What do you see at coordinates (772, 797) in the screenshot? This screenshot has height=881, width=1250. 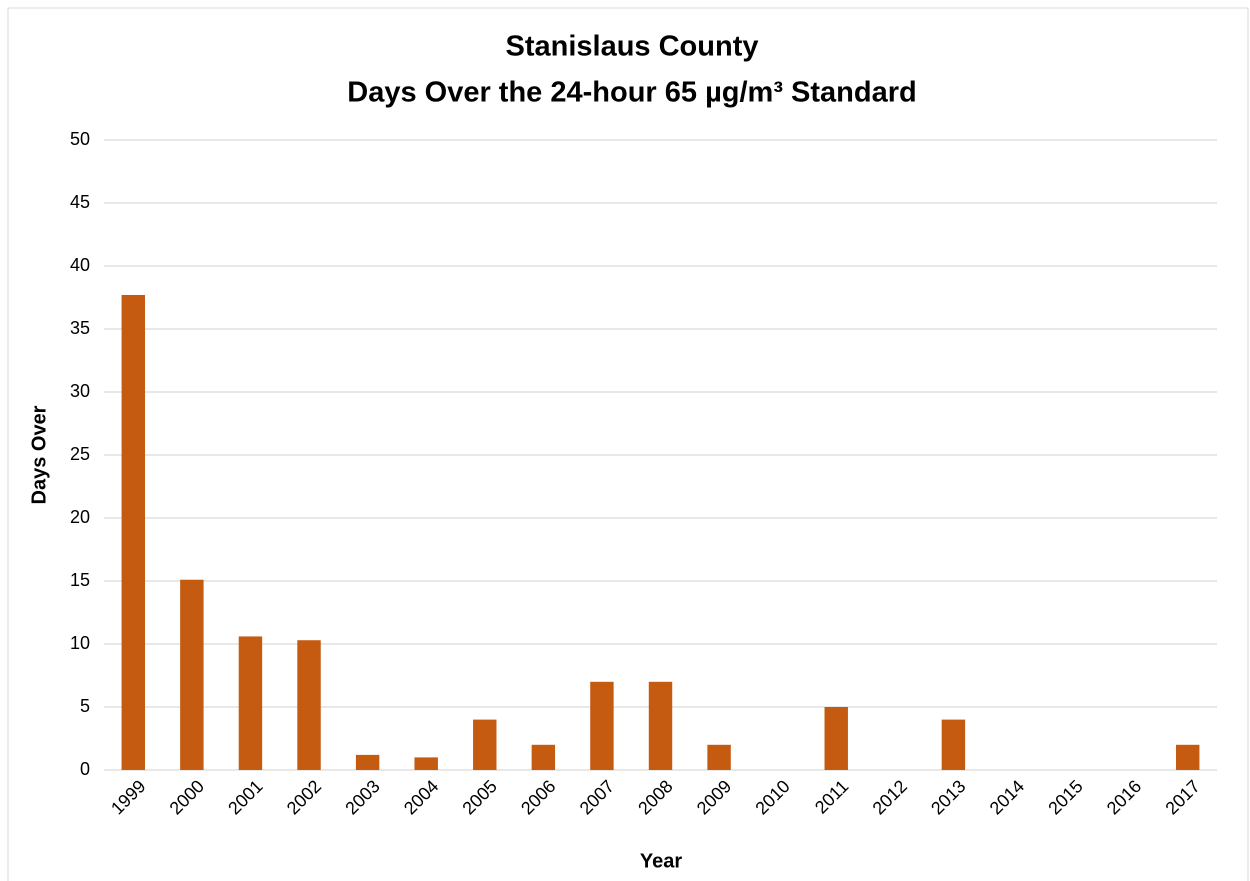 I see `x-tick-label: 2010` at bounding box center [772, 797].